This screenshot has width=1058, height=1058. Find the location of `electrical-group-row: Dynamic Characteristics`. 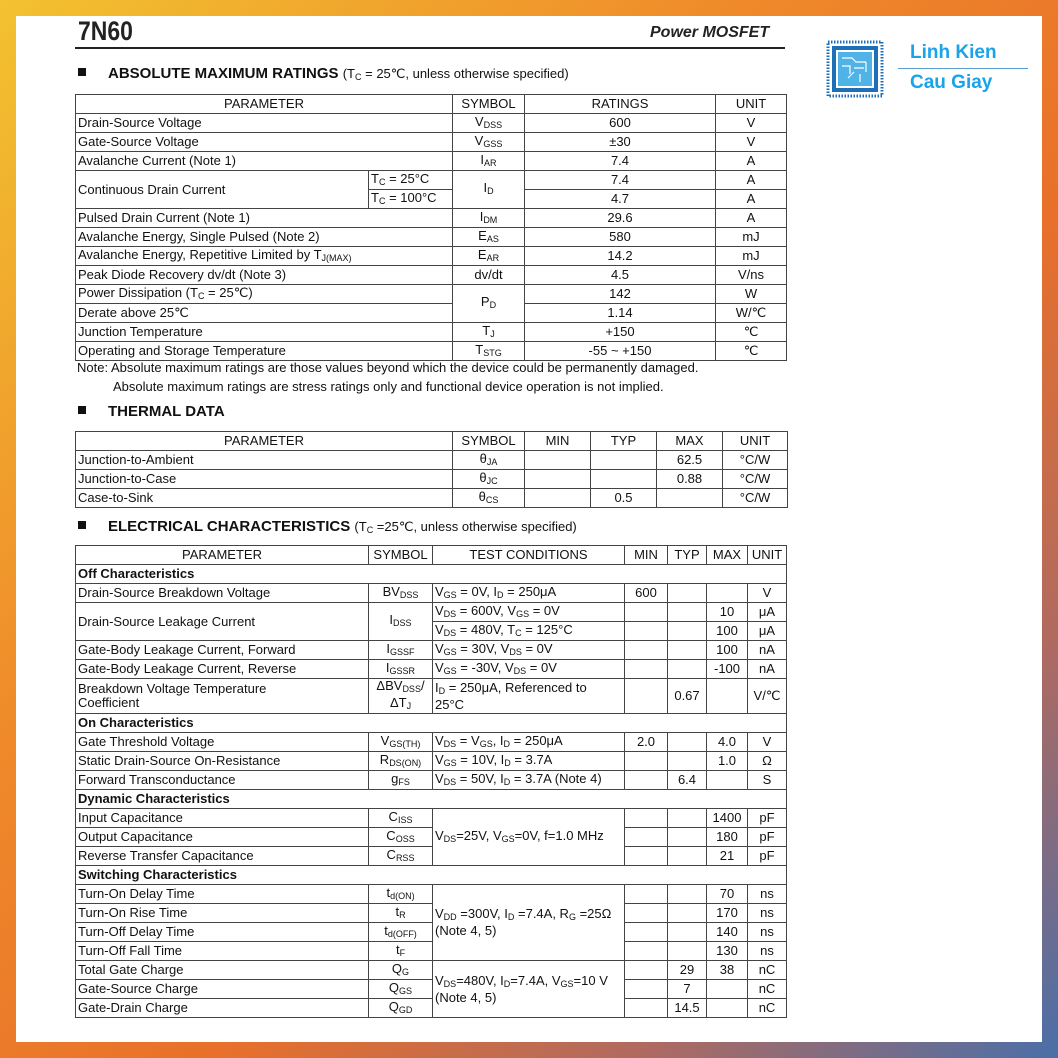

electrical-group-row: Dynamic Characteristics is located at coordinates (431, 799).